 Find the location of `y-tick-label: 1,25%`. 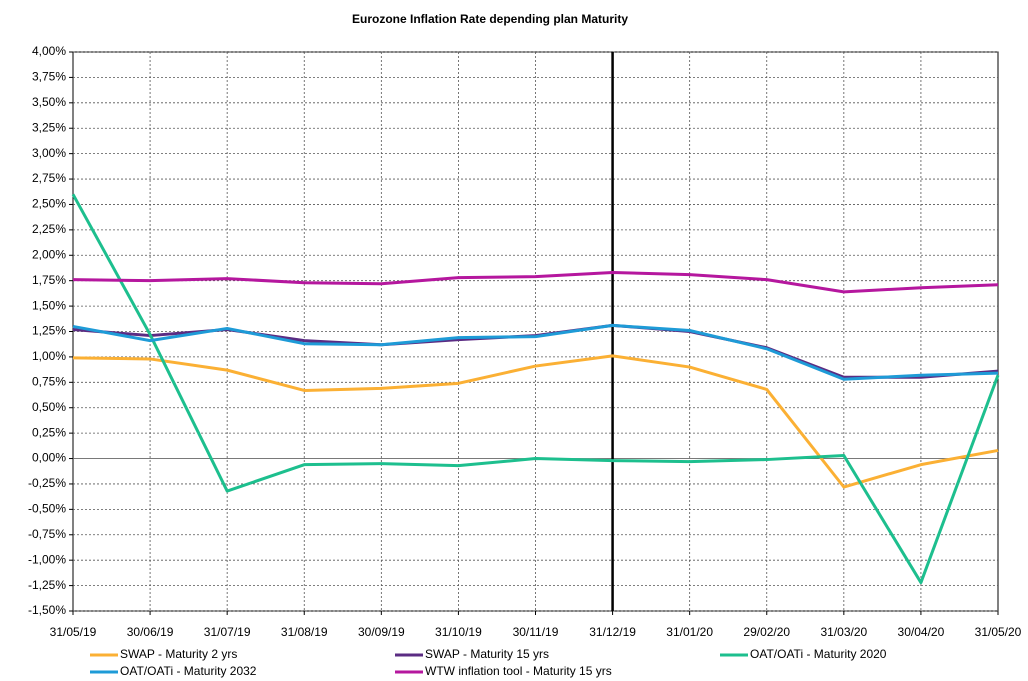

y-tick-label: 1,25% is located at coordinates (49, 331).